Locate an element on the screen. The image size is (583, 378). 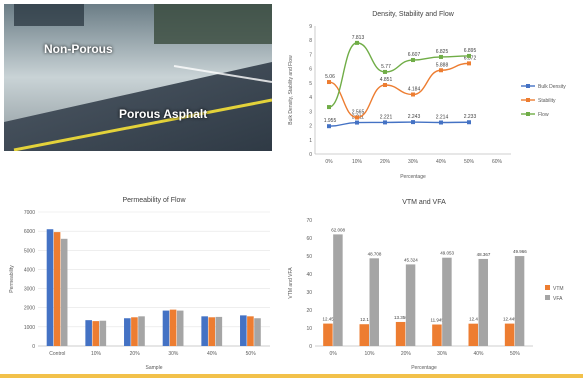
y-tick-label: 4 is located at coordinates (310, 98).